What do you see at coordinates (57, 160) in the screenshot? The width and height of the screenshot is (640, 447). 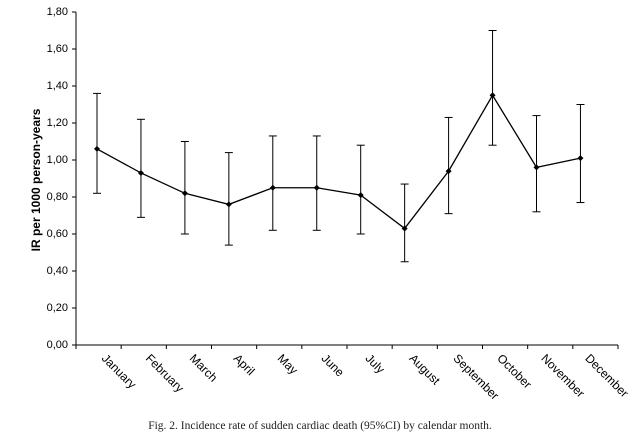 I see `y-tick-label: 1,00` at bounding box center [57, 160].